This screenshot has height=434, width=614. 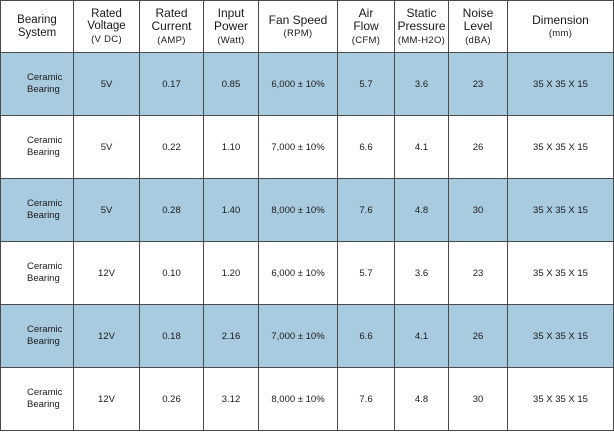 I want to click on header-title: Air Flow, so click(x=366, y=20).